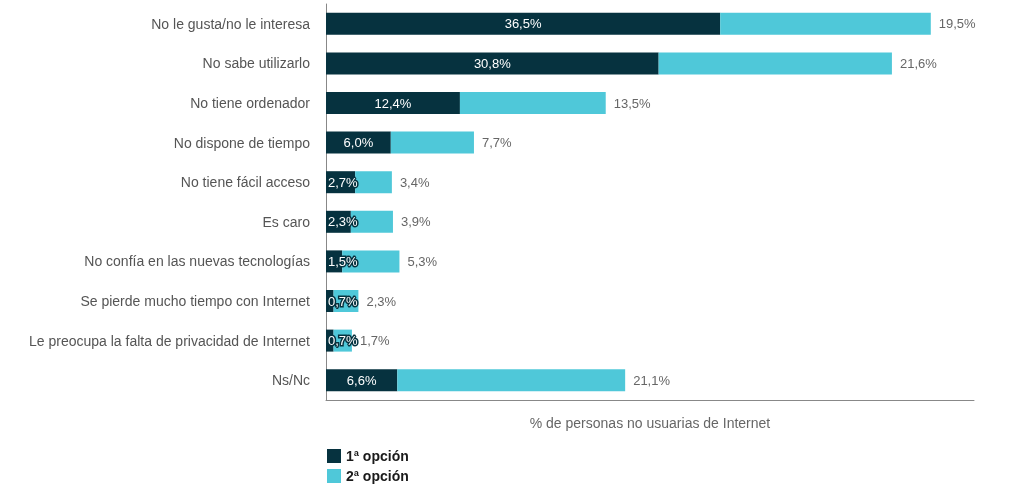 This screenshot has height=488, width=1024. What do you see at coordinates (242, 142) in the screenshot?
I see `y-tick-label: No dispone de tiempo` at bounding box center [242, 142].